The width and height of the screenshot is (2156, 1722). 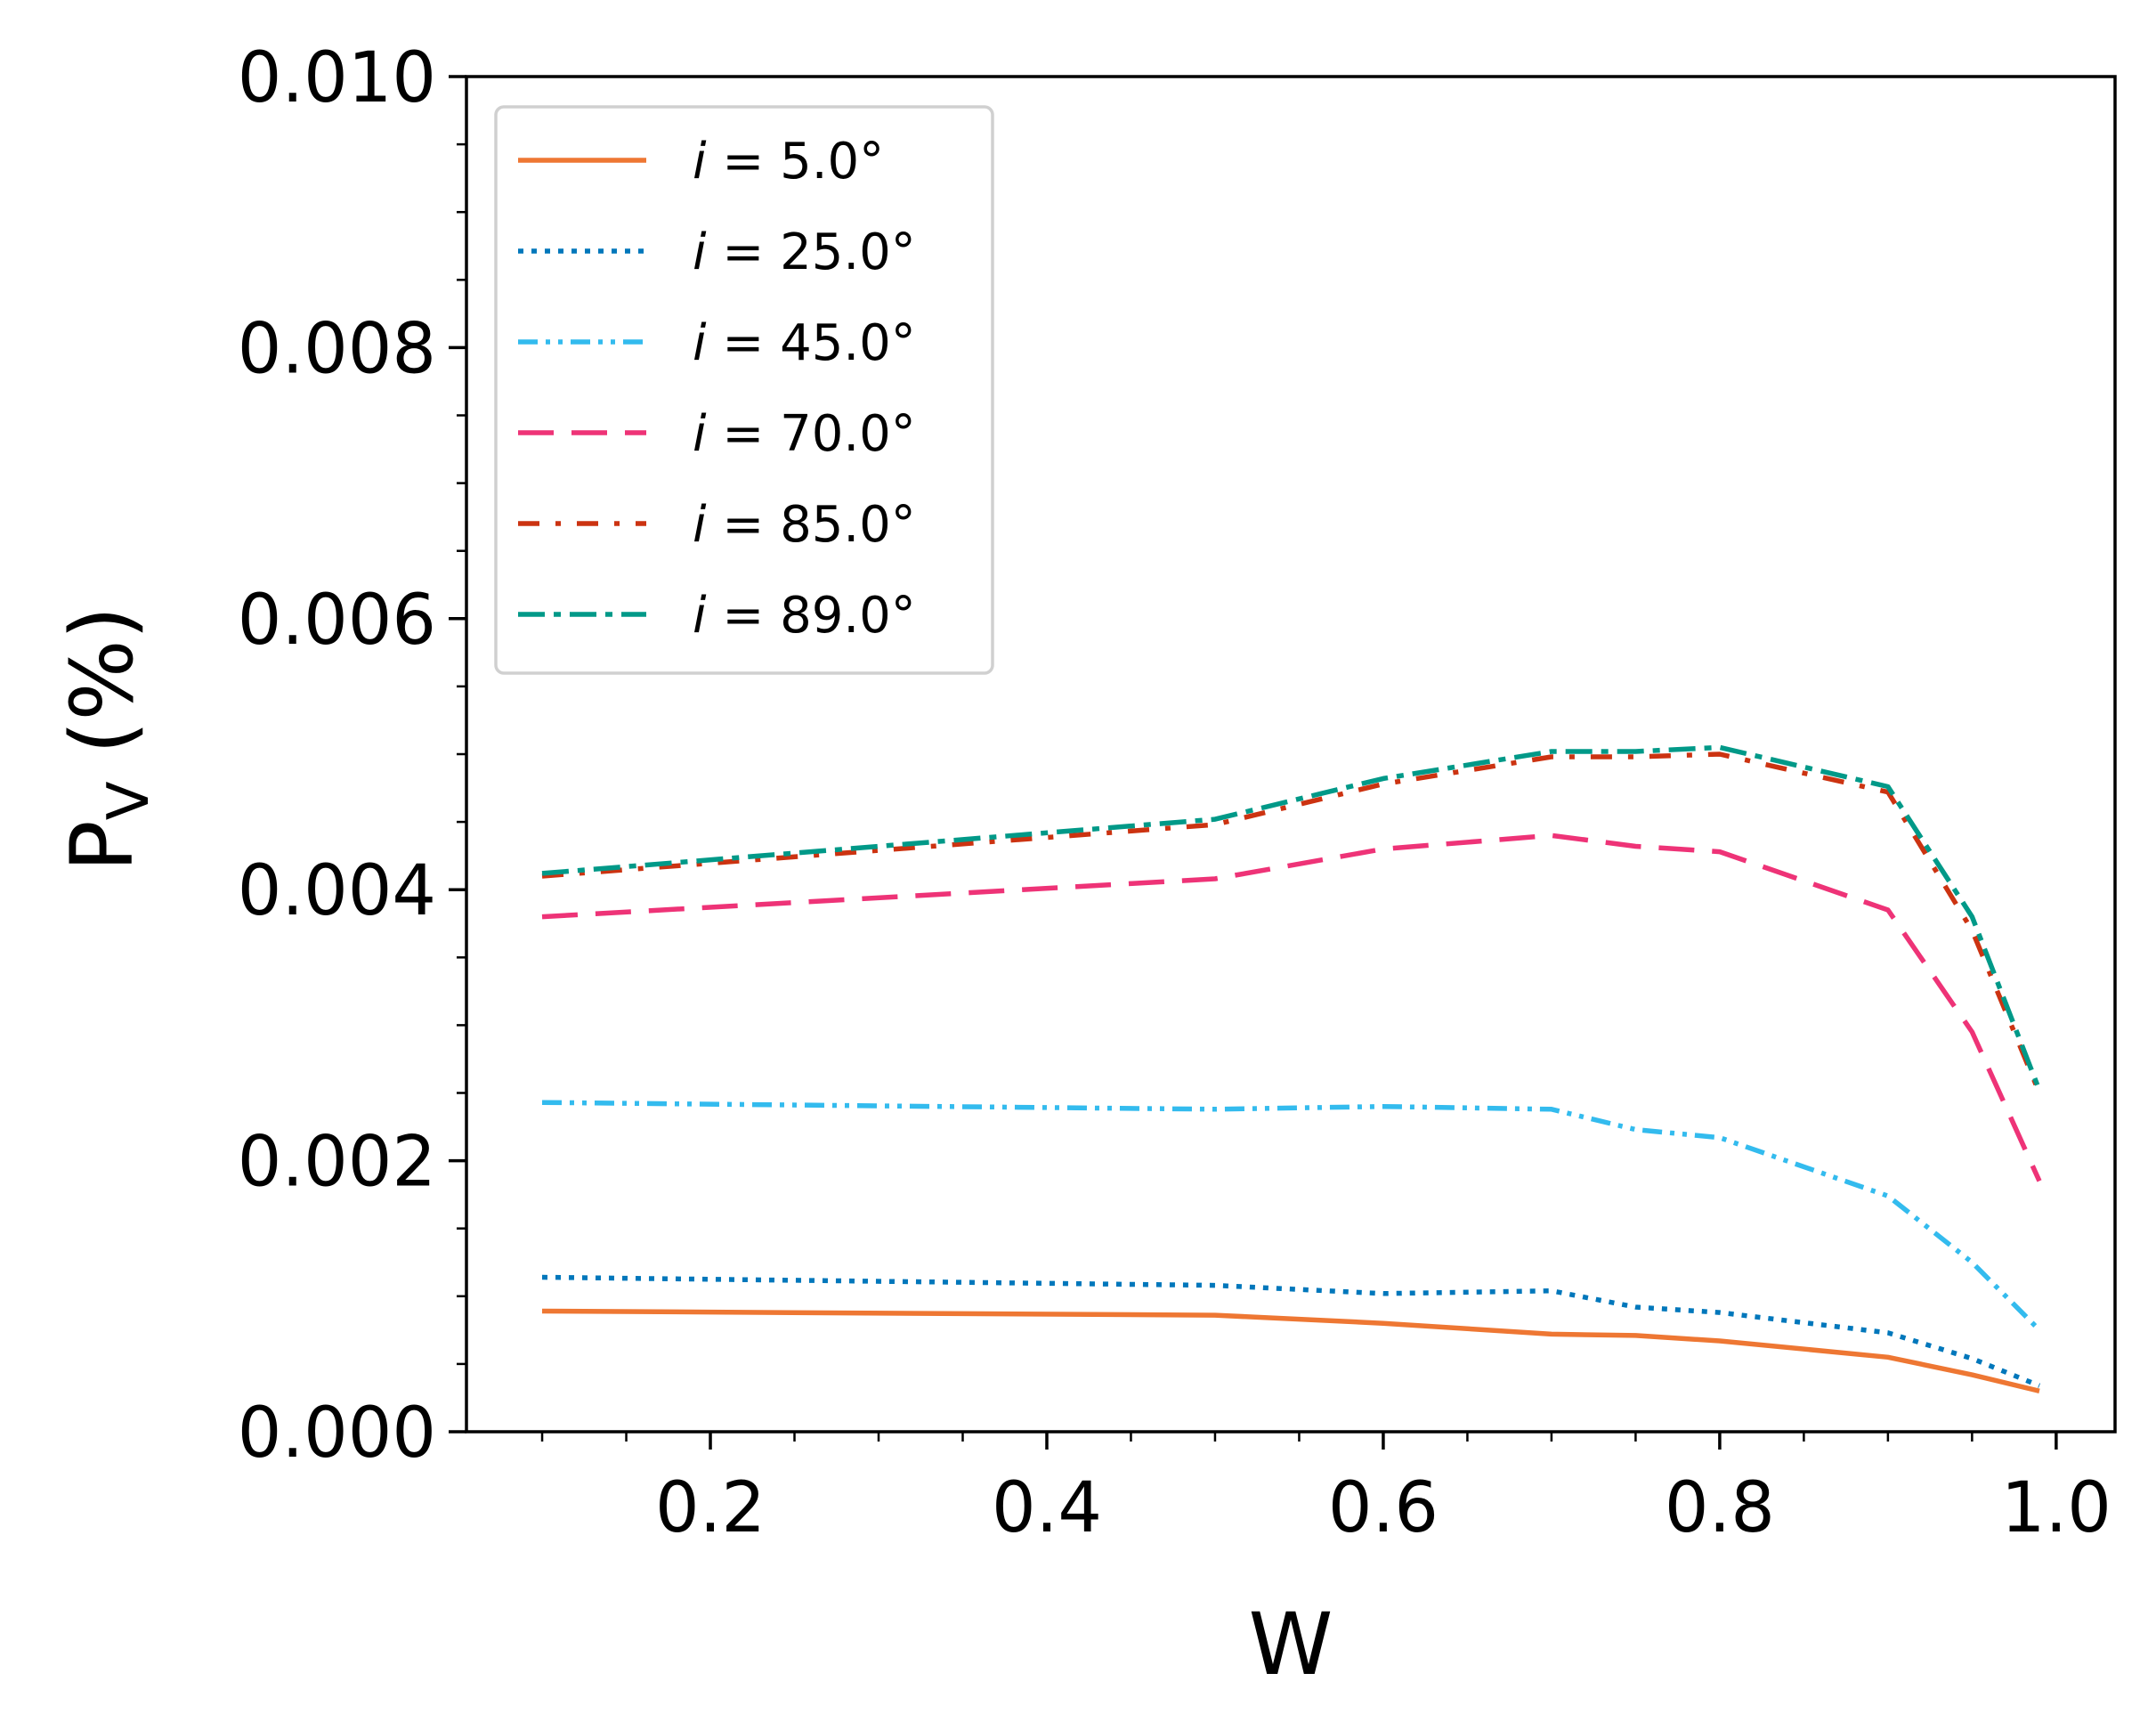 I want to click on y-tick-label: 0.004, so click(x=337, y=891).